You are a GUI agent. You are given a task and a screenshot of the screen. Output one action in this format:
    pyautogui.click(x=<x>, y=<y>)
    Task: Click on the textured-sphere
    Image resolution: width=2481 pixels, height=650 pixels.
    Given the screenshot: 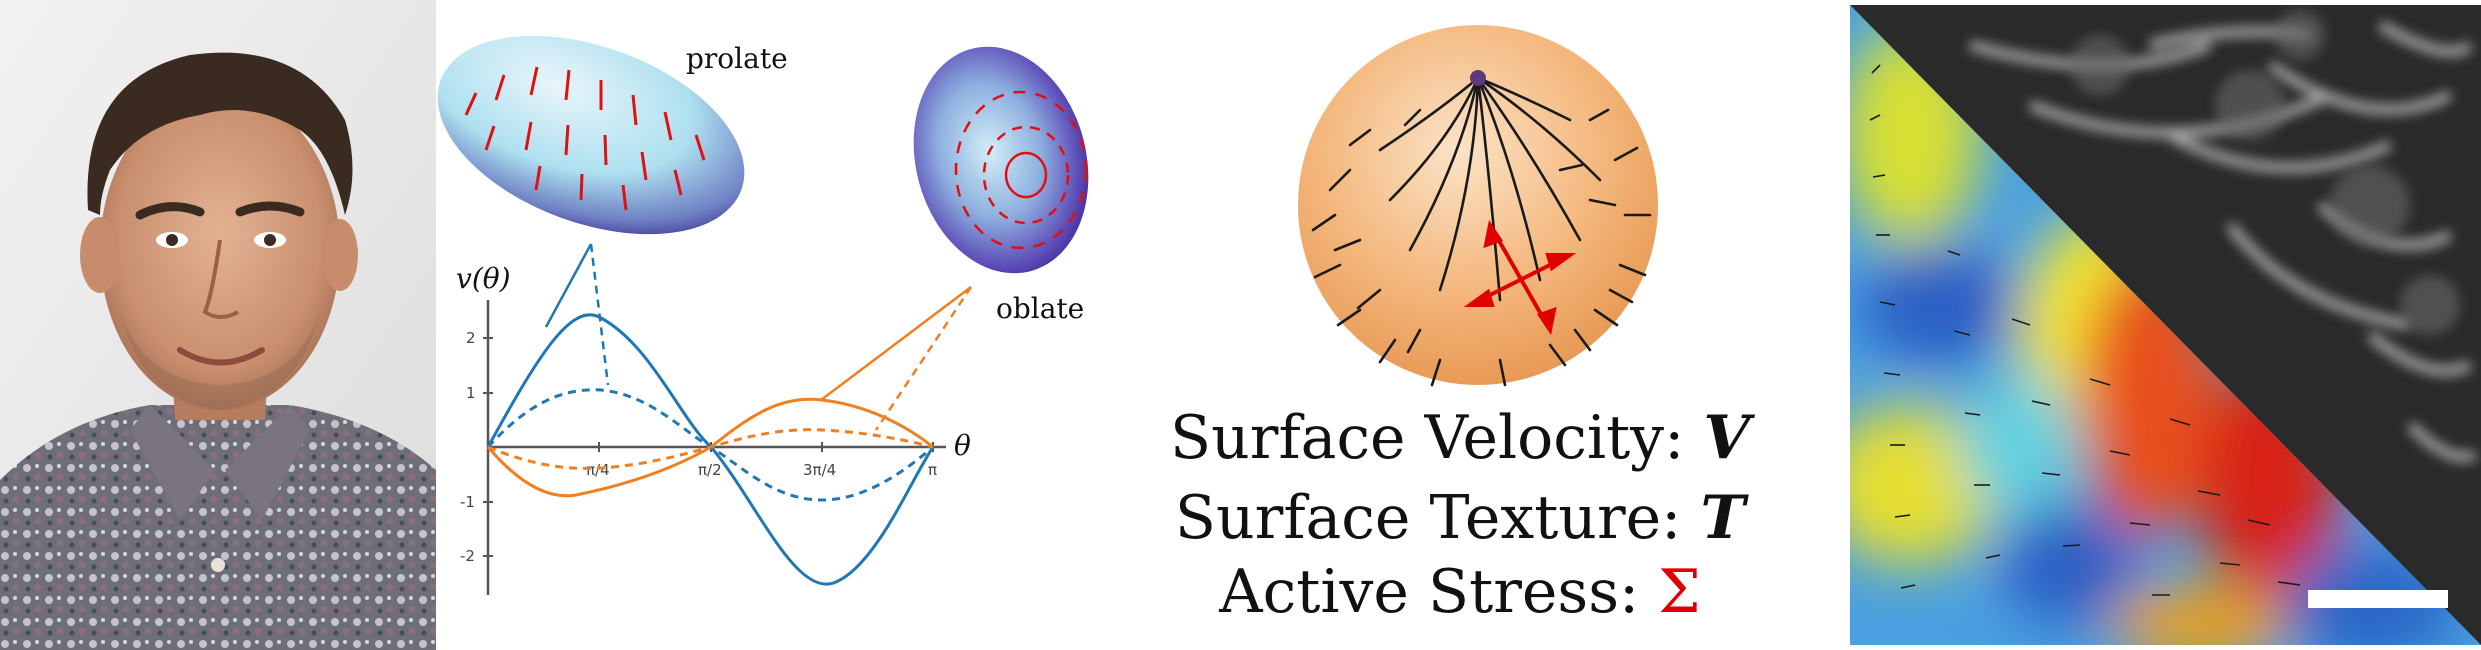 What is the action you would take?
    pyautogui.click(x=1478, y=205)
    